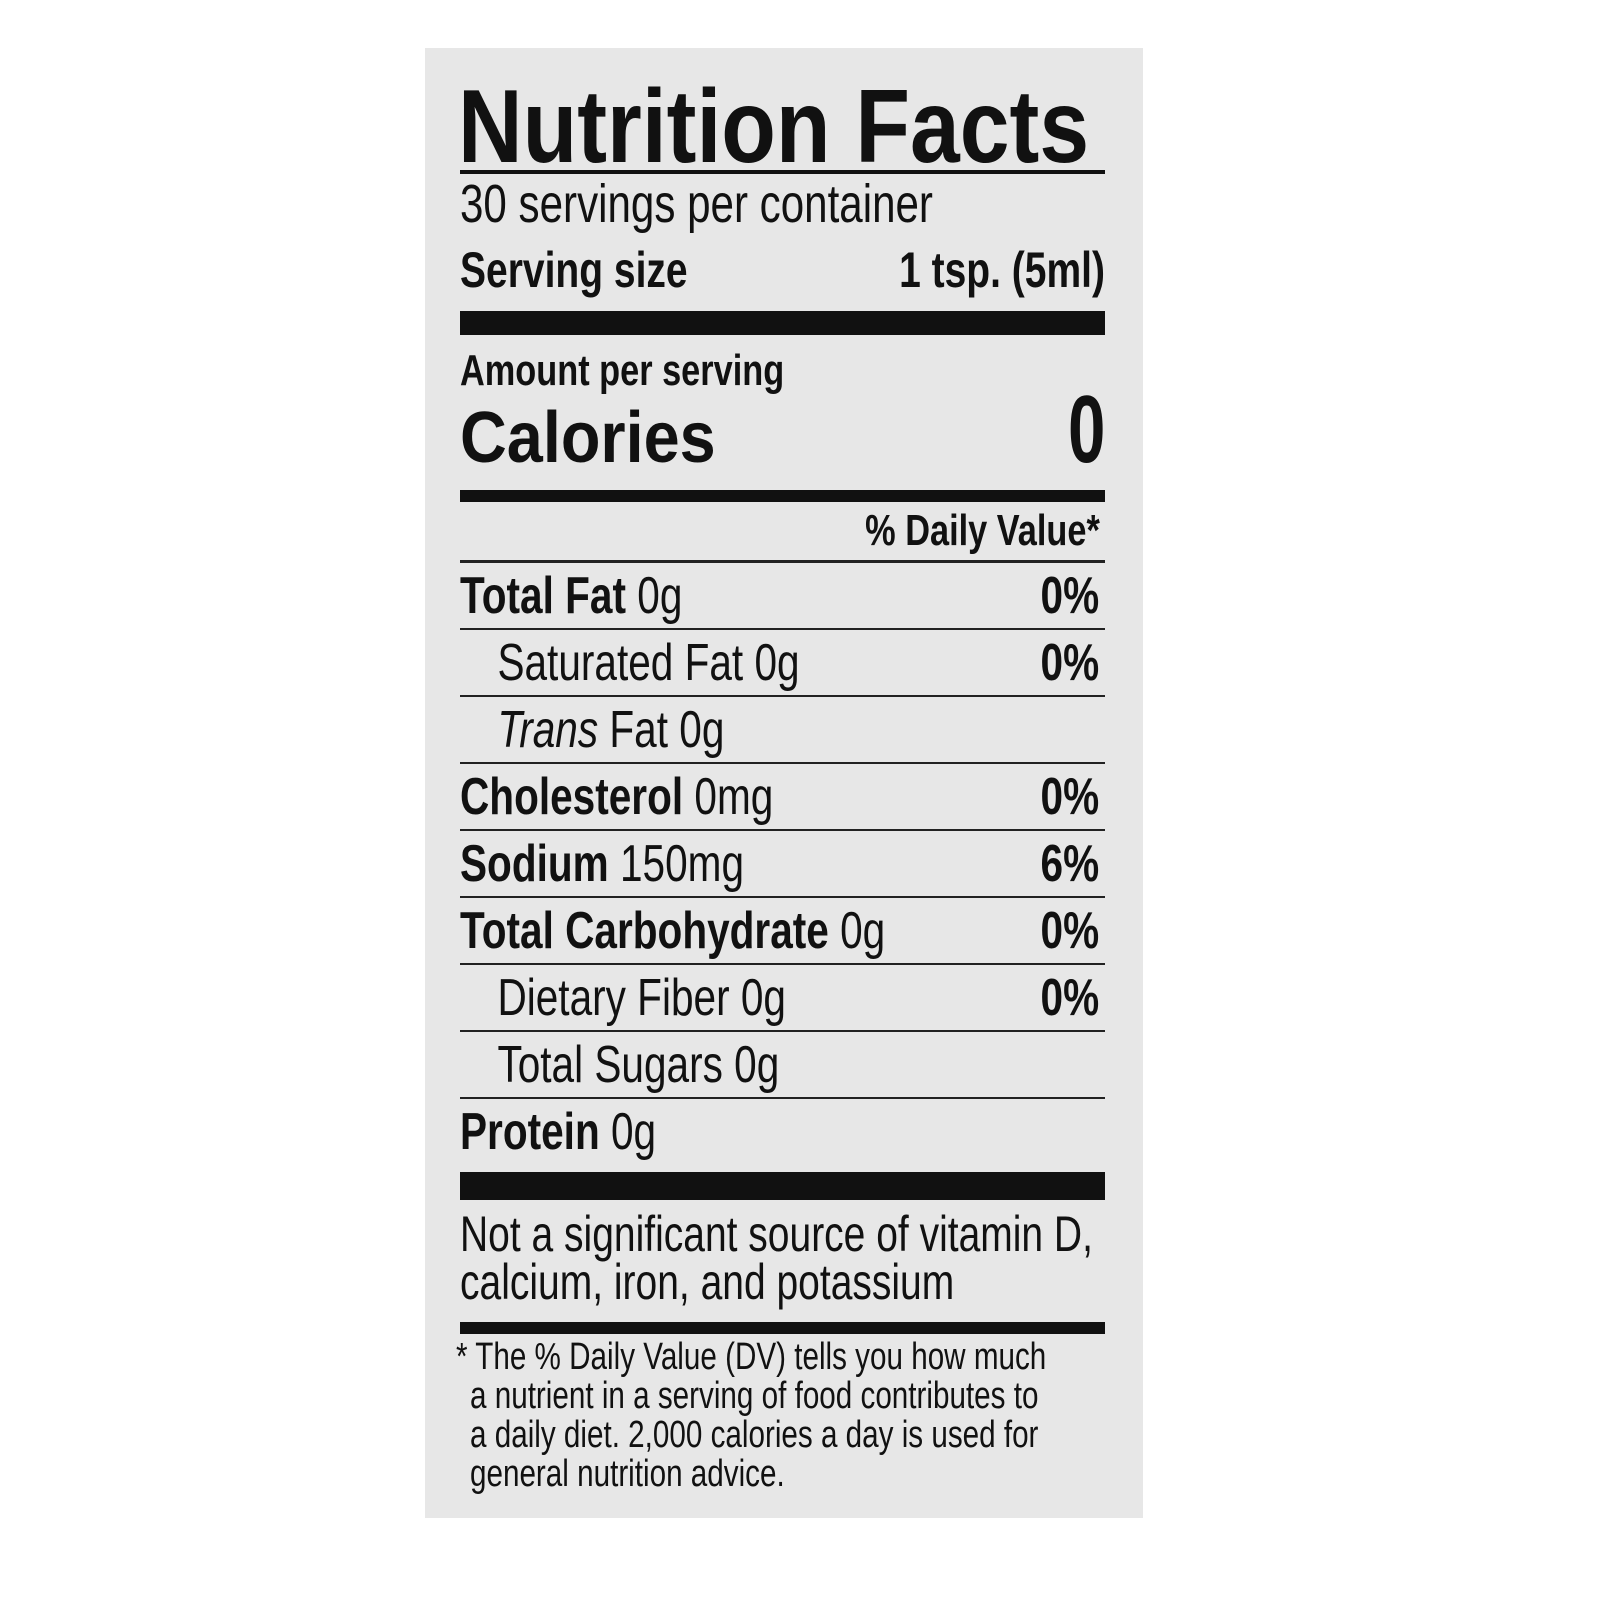  Describe the element at coordinates (1086, 429) in the screenshot. I see `calories-value: 0` at that location.